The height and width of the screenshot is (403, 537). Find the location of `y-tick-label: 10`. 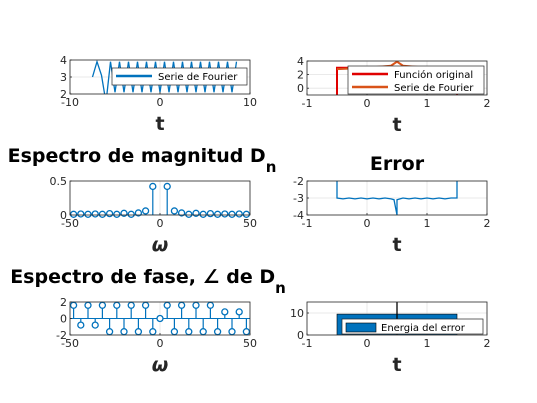

y-tick-label: 10 is located at coordinates (297, 313).